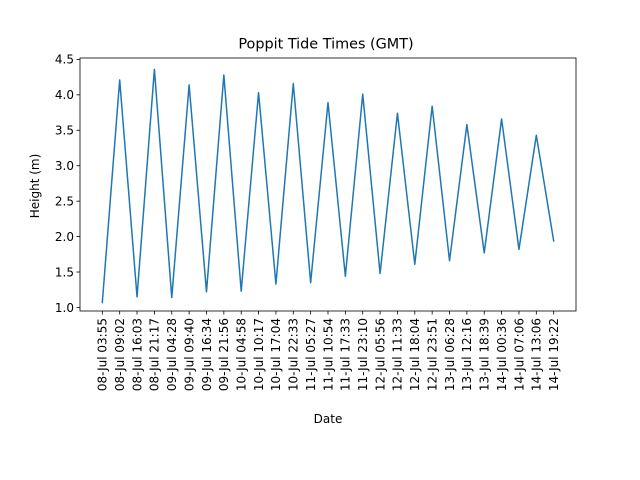  Describe the element at coordinates (450, 354) in the screenshot. I see `x-tick-label: 13-Jul 06:28` at that location.